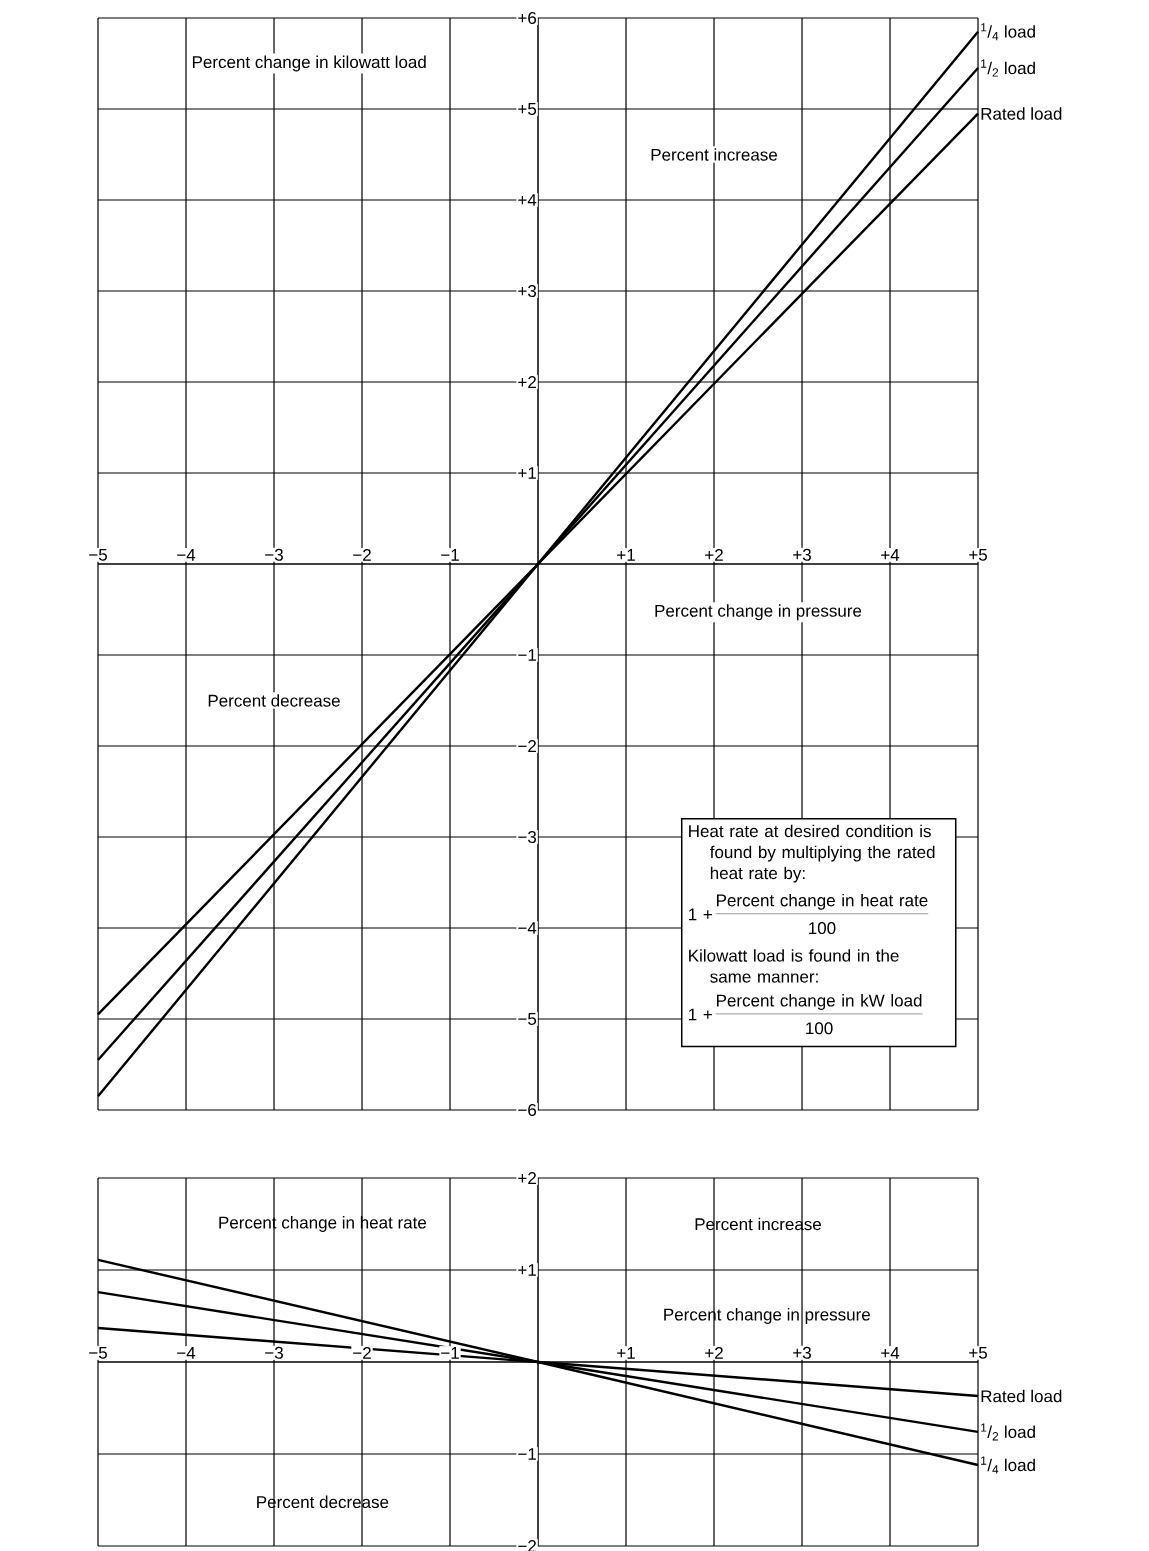  I want to click on annotation: Percent increase, so click(714, 154).